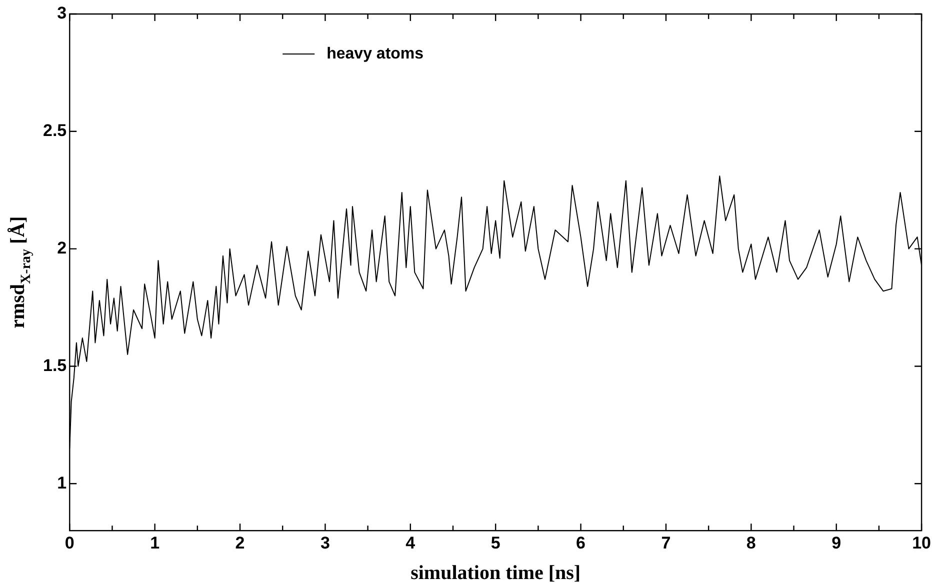  Describe the element at coordinates (581, 542) in the screenshot. I see `x-tick-label: 6` at that location.